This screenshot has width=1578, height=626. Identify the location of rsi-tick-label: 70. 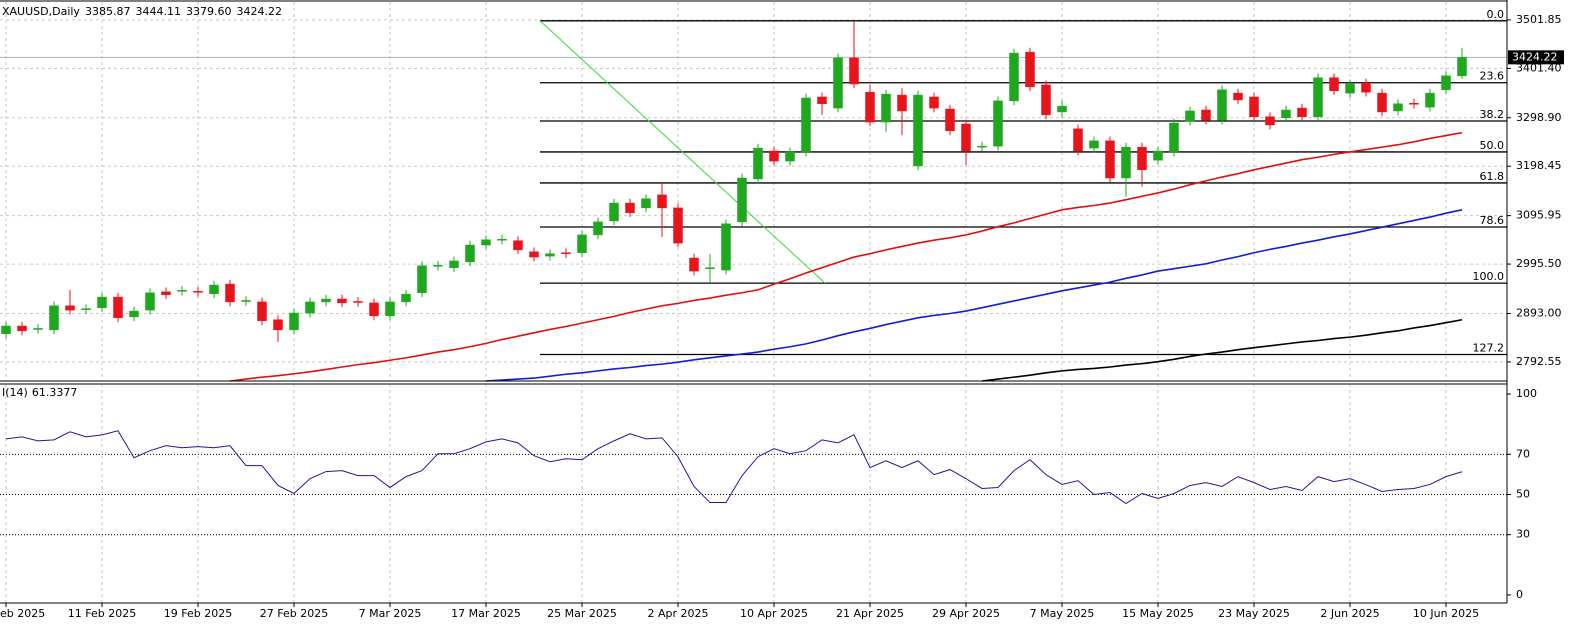
(1523, 453).